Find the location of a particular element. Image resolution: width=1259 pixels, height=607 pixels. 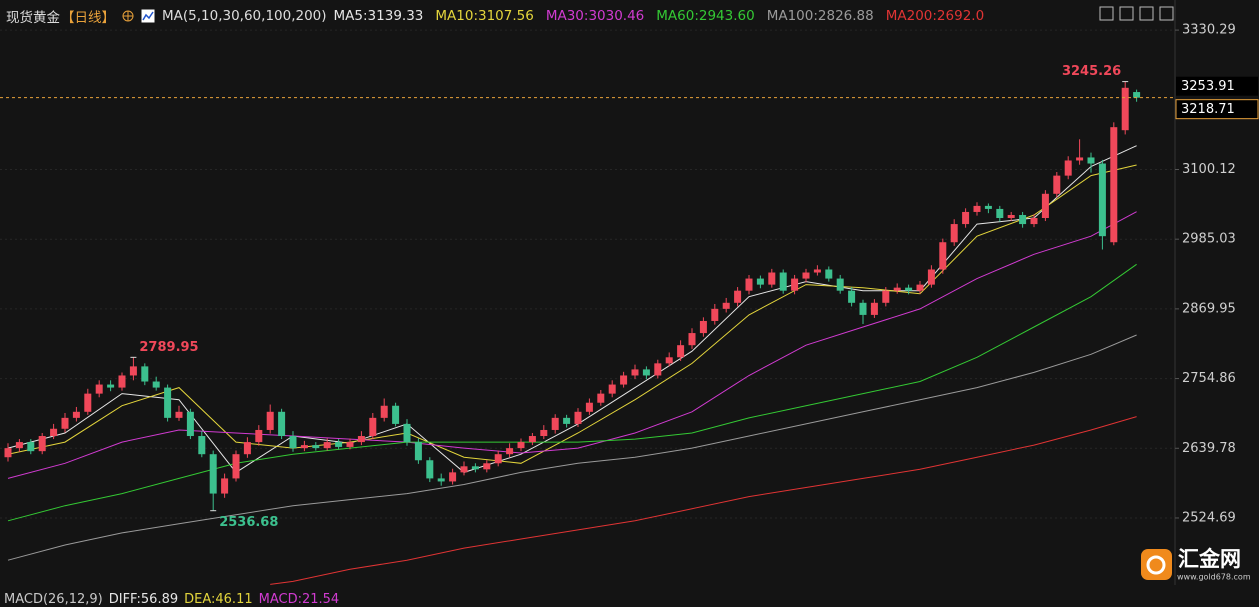

legend-entry: MA200:2692.0 is located at coordinates (935, 16).